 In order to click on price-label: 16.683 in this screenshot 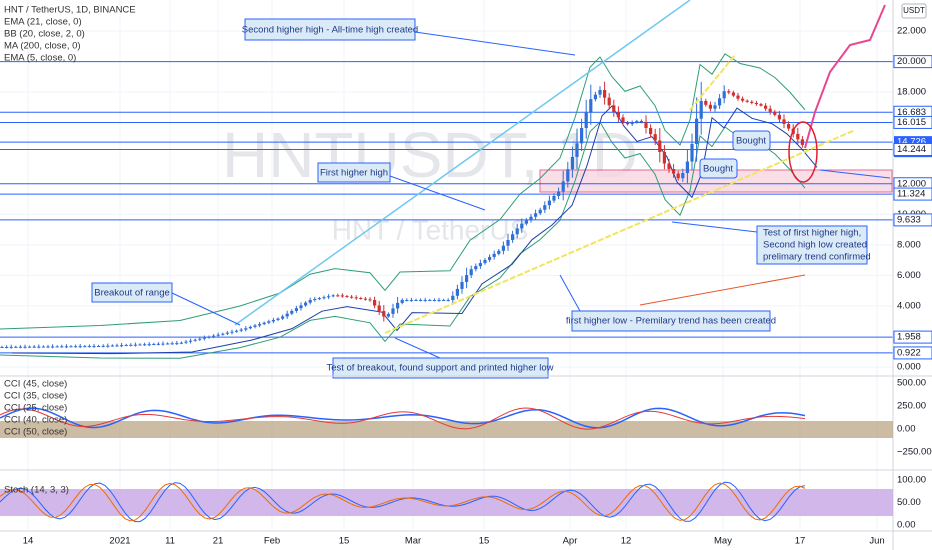, I will do `click(911, 112)`.